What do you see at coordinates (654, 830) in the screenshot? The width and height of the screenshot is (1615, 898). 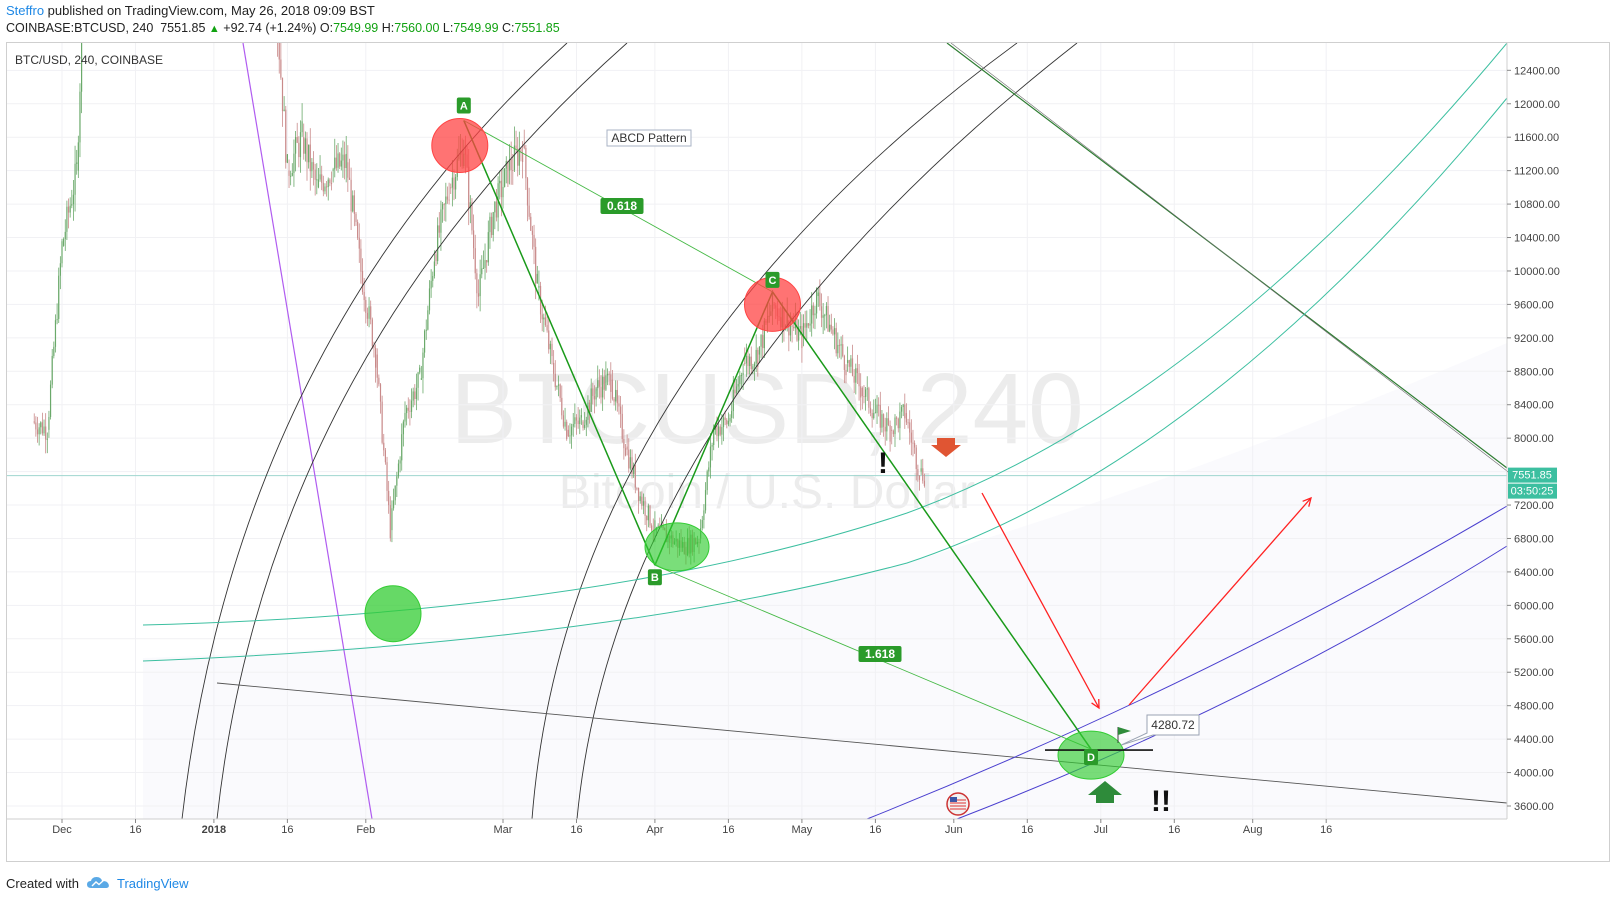 I see `time-tick-label: Apr` at bounding box center [654, 830].